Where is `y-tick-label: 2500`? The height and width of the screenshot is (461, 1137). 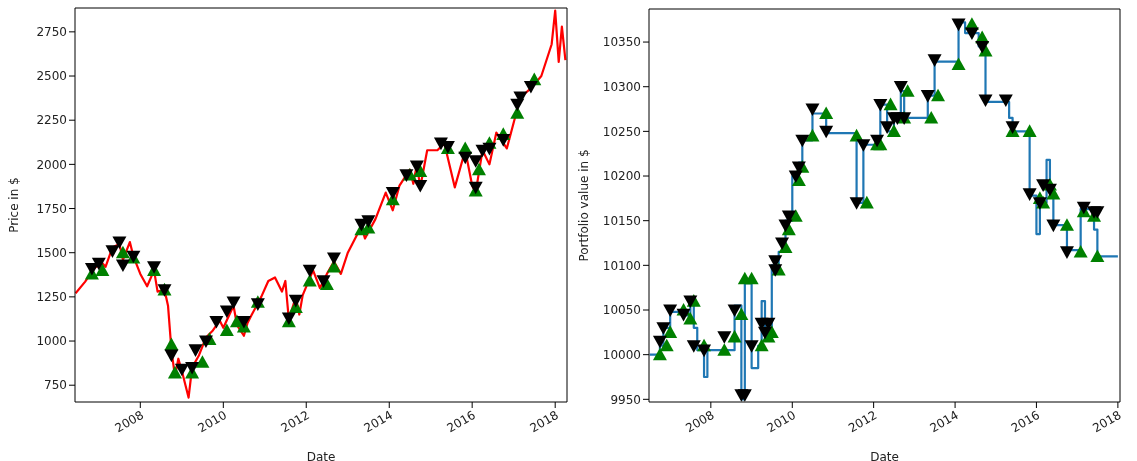 y-tick-label: 2500 is located at coordinates (51, 76).